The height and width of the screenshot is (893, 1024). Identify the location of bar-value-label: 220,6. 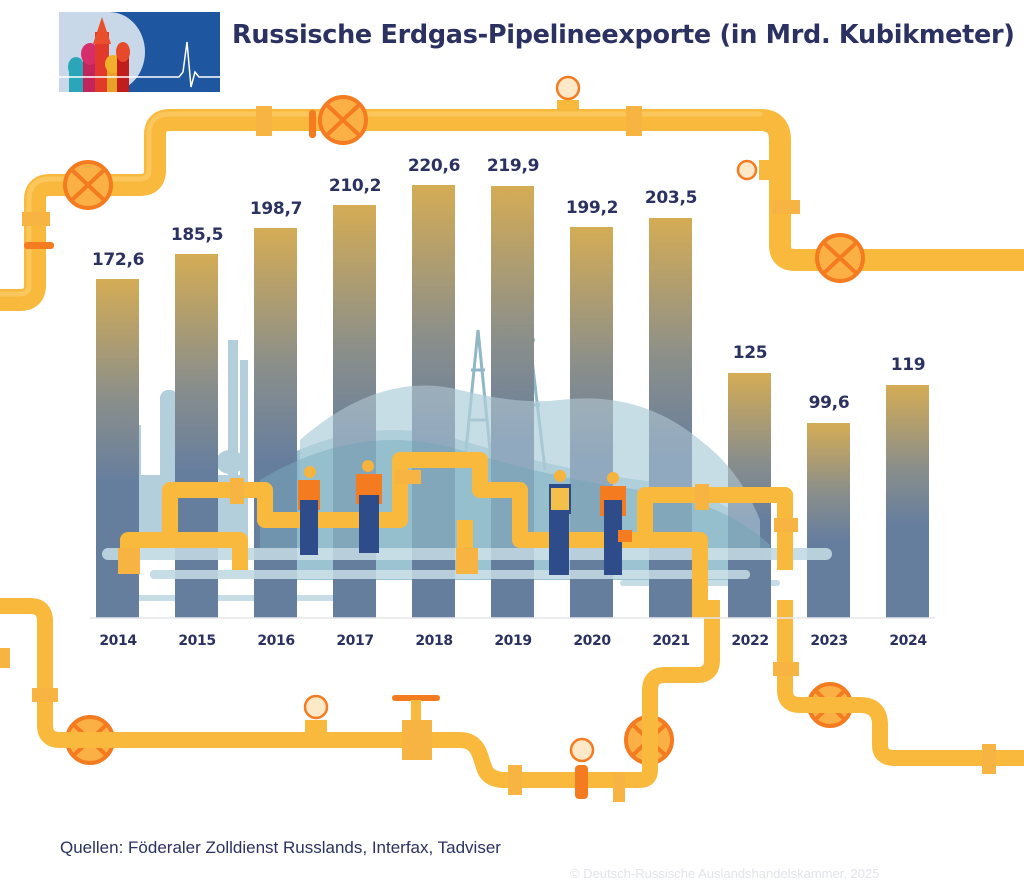
(434, 166).